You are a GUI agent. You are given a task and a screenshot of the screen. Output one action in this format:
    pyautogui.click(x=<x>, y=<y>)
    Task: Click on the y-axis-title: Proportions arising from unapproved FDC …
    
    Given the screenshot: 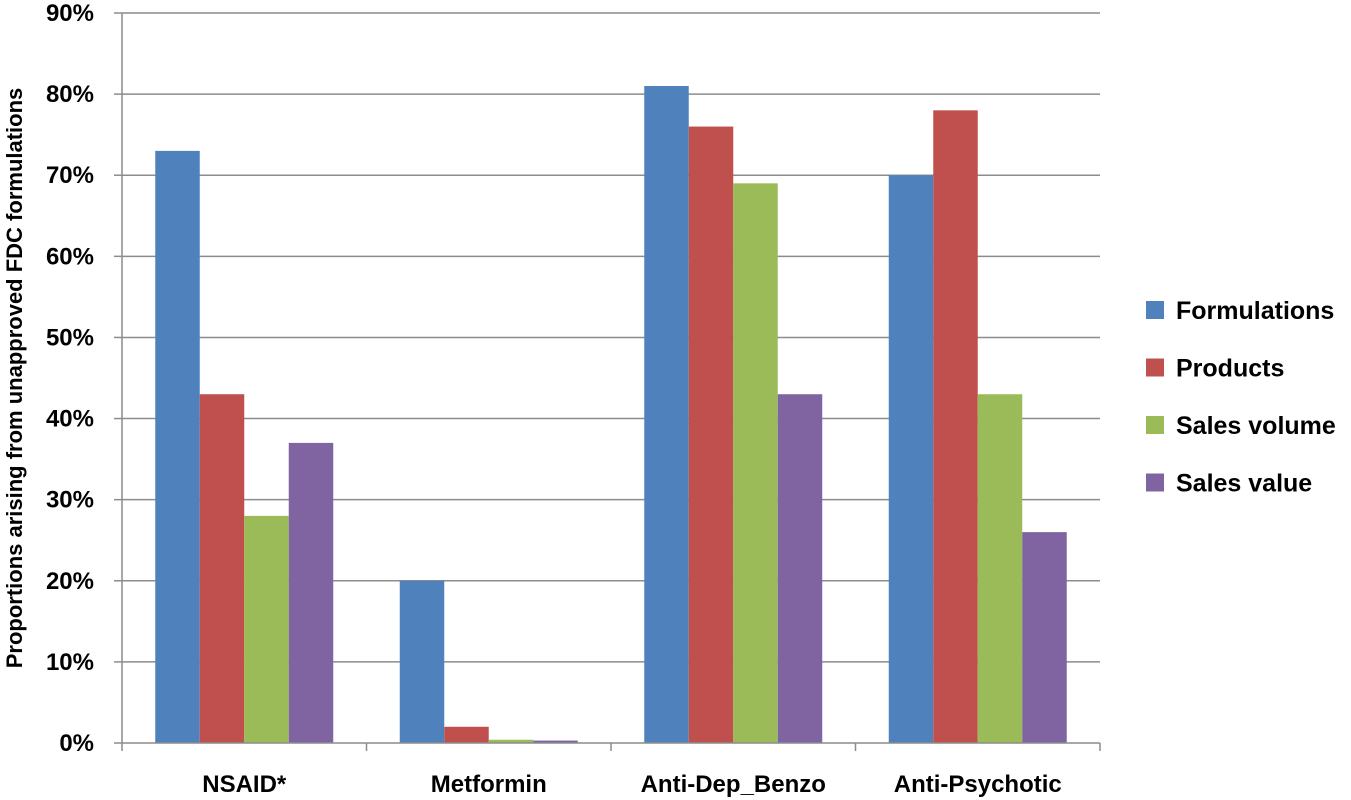 What is the action you would take?
    pyautogui.click(x=14, y=378)
    